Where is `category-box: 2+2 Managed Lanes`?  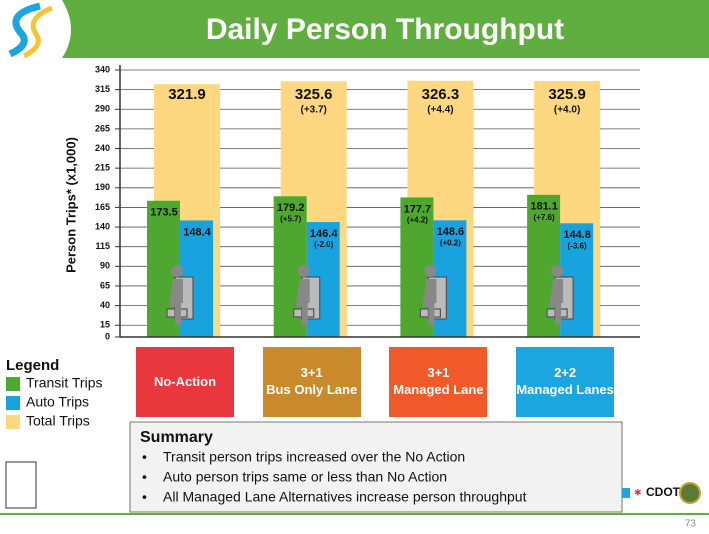
category-box: 2+2 Managed Lanes is located at coordinates (565, 382).